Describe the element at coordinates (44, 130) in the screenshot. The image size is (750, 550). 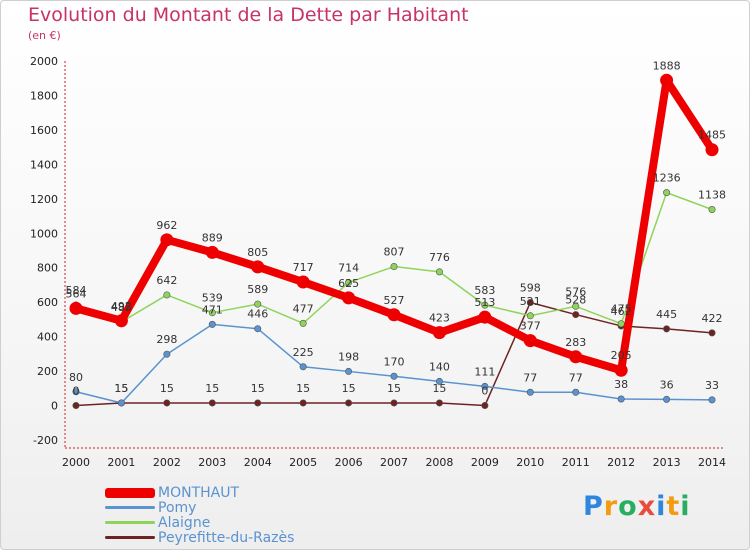
I see `y-tick-label: 1600` at that location.